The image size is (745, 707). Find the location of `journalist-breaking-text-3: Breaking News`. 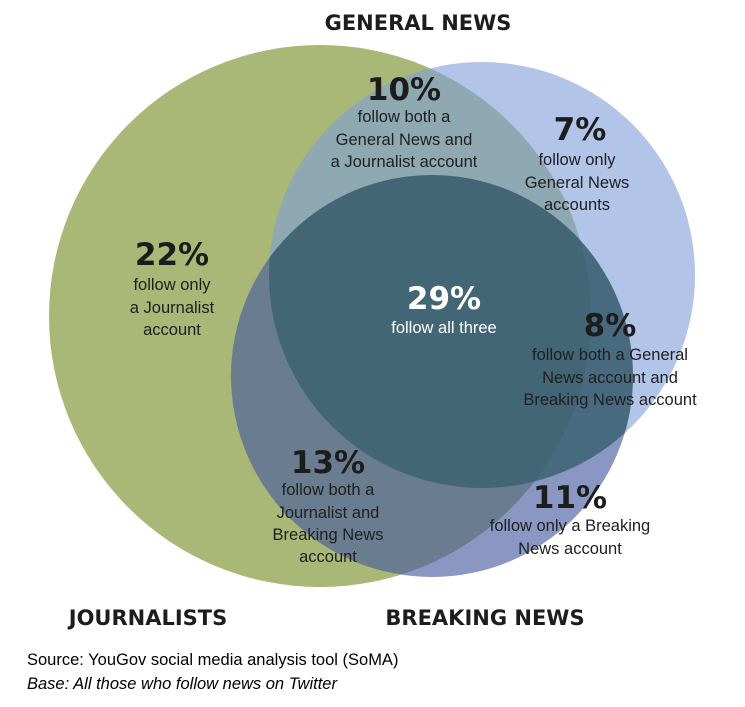

journalist-breaking-text-3: Breaking News is located at coordinates (328, 535).